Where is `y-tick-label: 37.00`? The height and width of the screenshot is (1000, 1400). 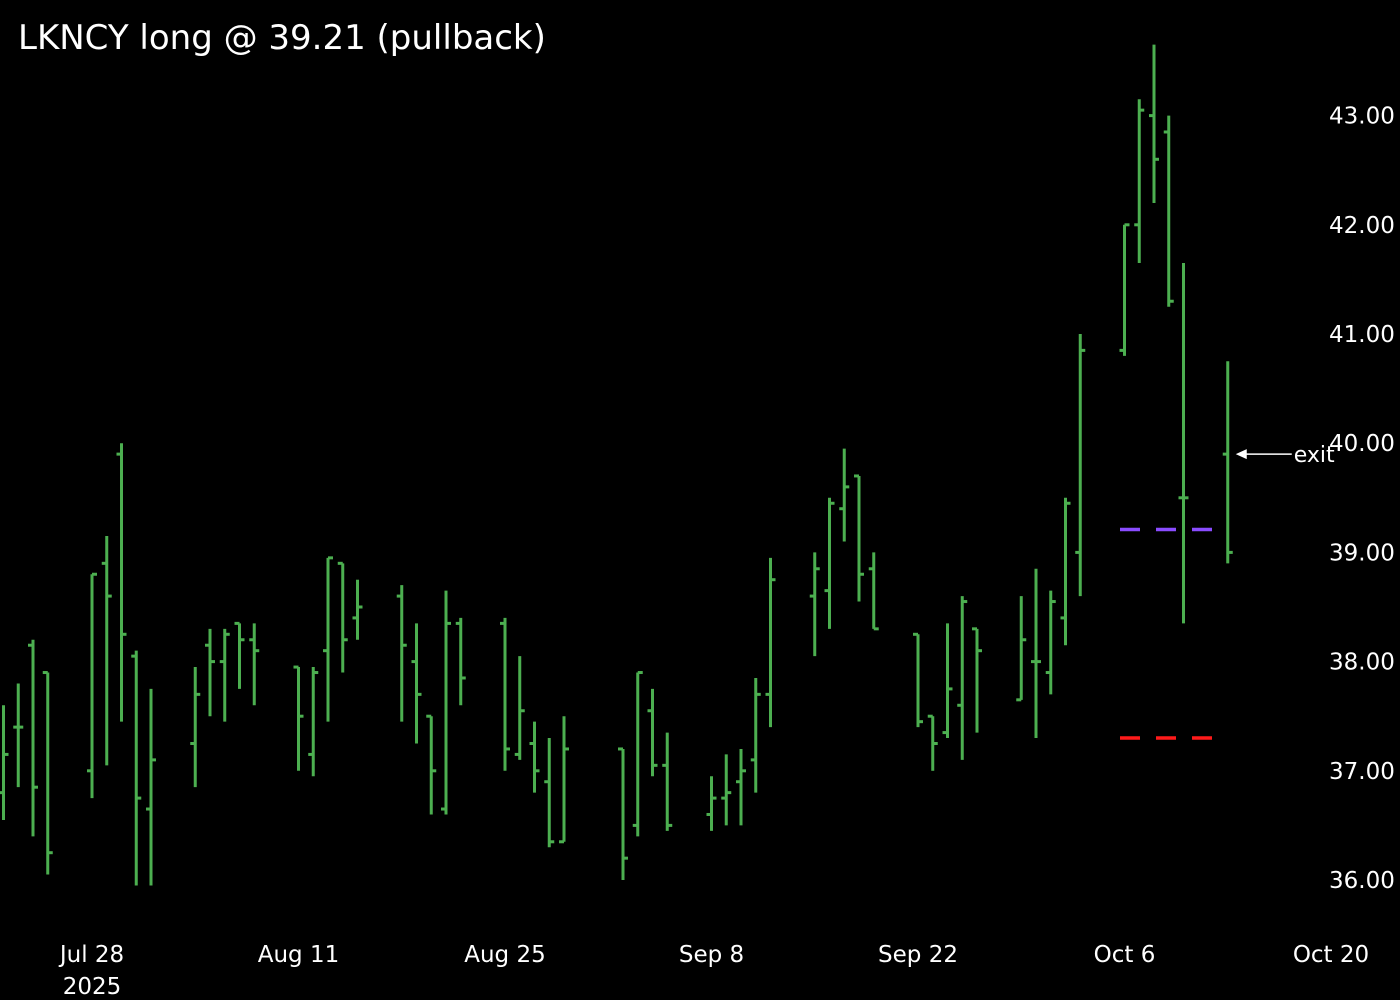 y-tick-label: 37.00 is located at coordinates (1362, 772).